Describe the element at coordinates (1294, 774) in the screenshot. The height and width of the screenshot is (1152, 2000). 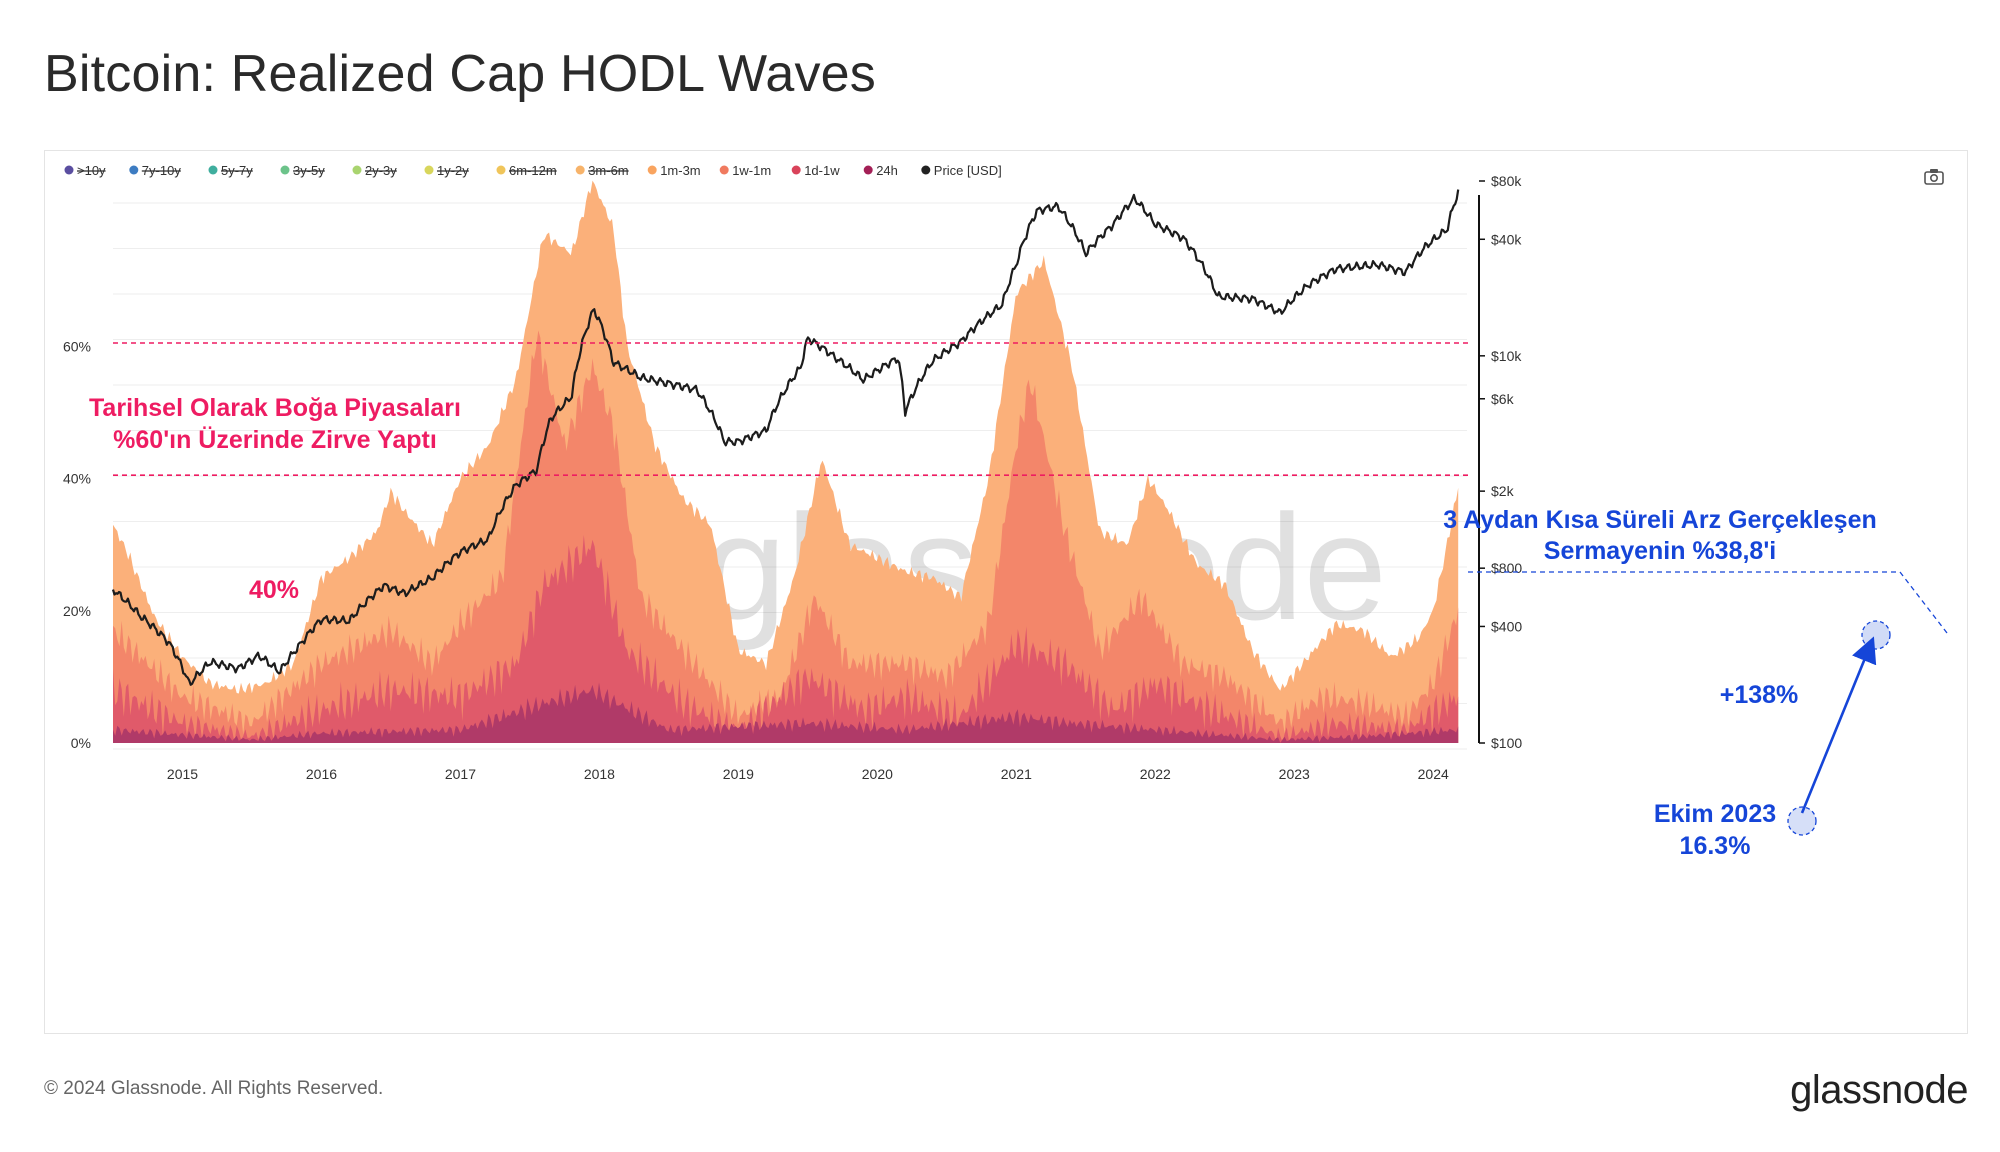
I see `x-tick-label: 2023` at that location.